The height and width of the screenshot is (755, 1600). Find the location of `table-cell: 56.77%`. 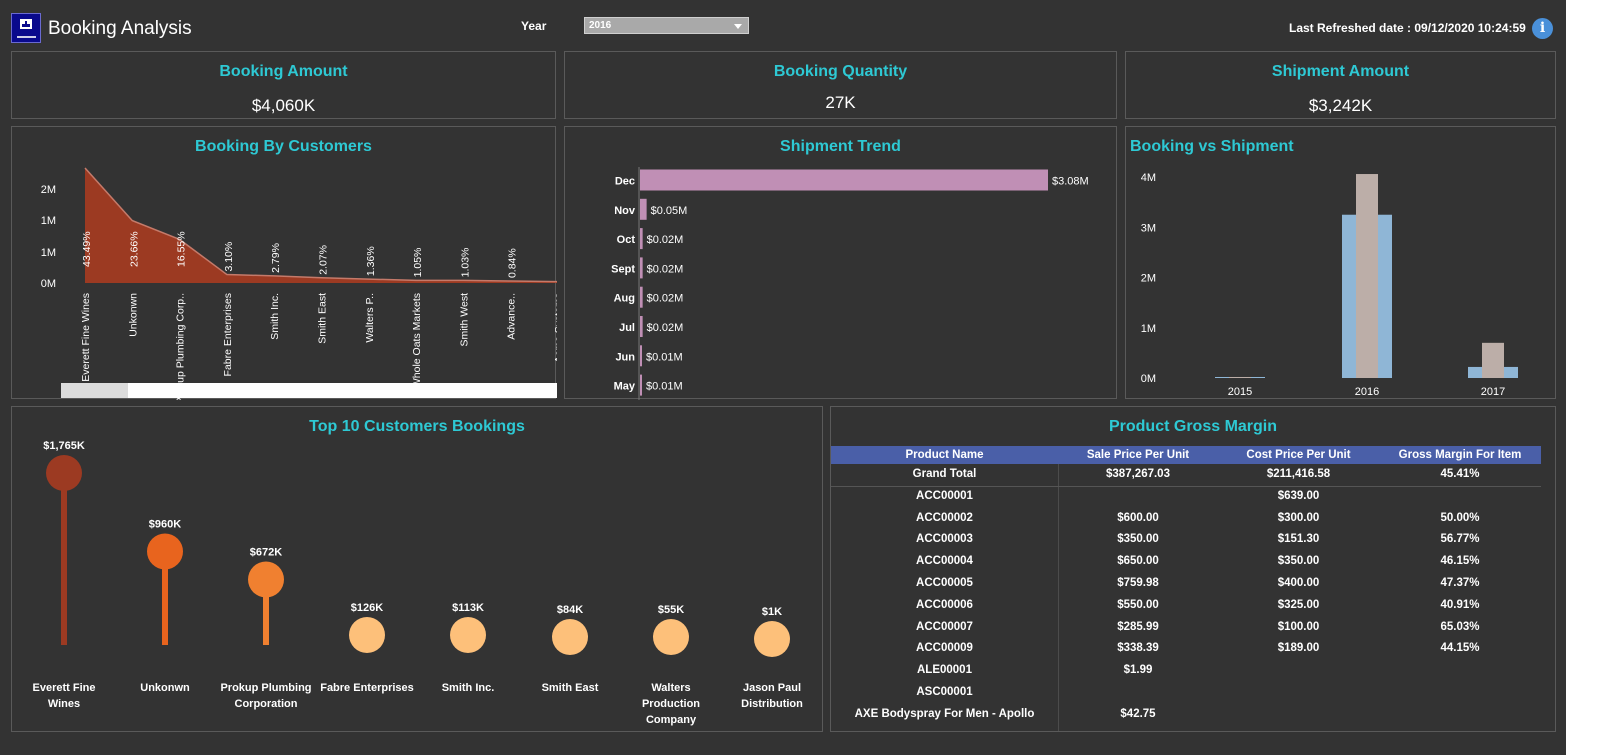

table-cell: 56.77% is located at coordinates (1460, 539).